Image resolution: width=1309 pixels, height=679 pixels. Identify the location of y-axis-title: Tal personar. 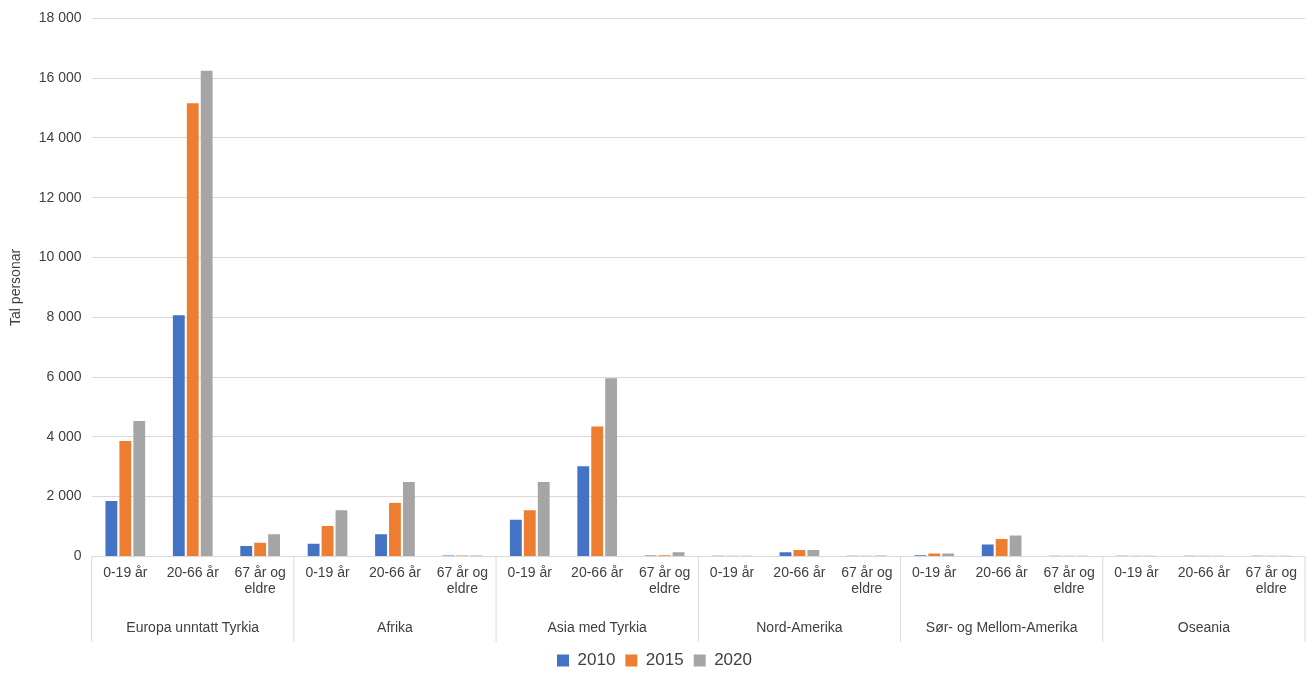
(15, 287).